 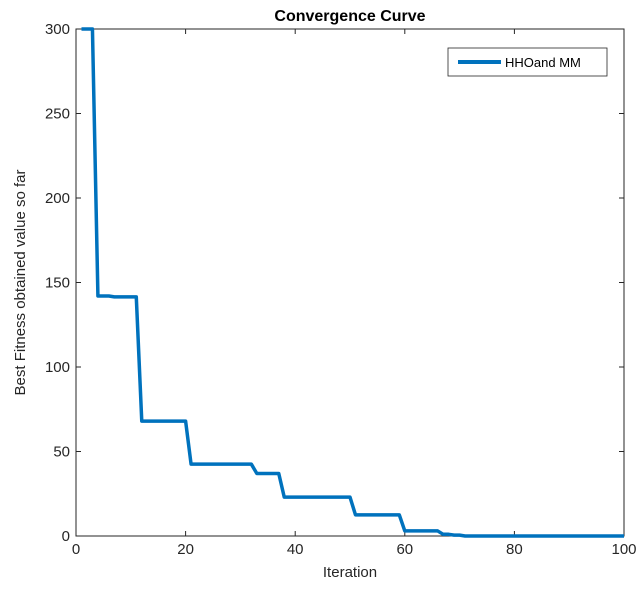 I want to click on legend: HHOand MM, so click(x=527, y=62).